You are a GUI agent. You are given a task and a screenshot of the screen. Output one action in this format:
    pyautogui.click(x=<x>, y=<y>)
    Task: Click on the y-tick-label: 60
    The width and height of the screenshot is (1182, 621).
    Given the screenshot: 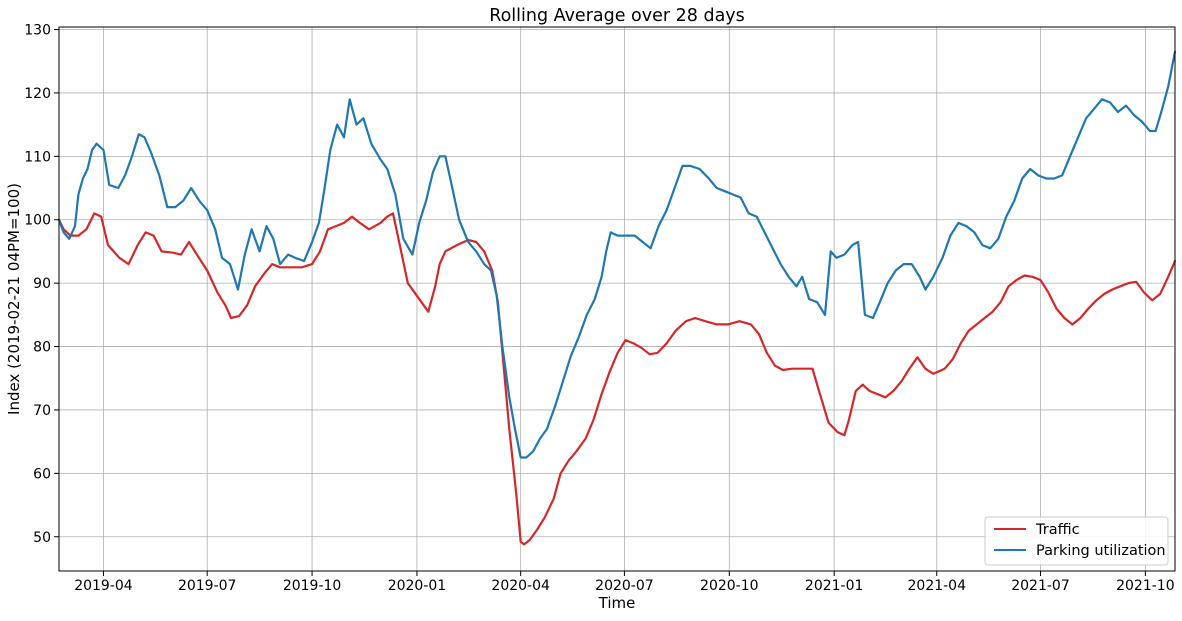 What is the action you would take?
    pyautogui.click(x=42, y=474)
    